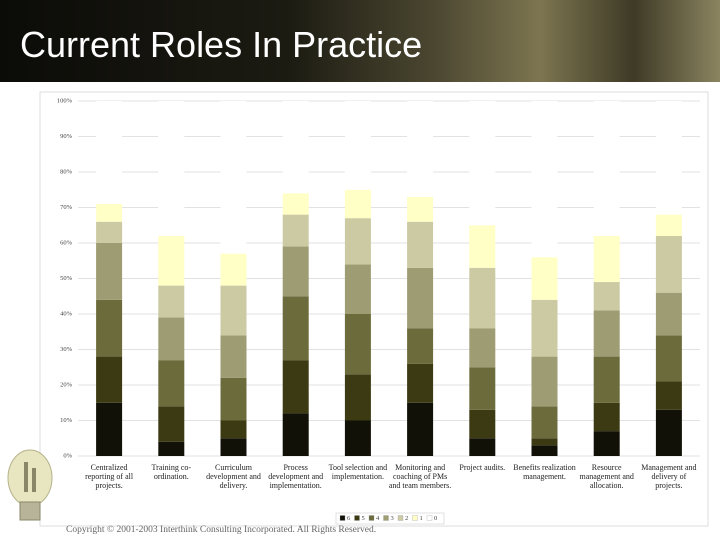 This screenshot has height=540, width=720. I want to click on legend-label: 1, so click(421, 518).